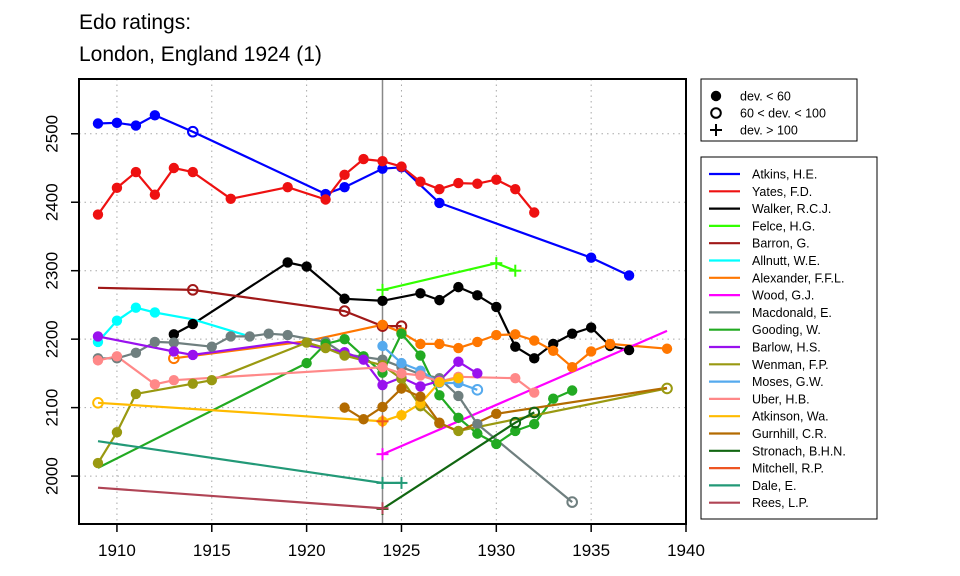 The height and width of the screenshot is (576, 960). What do you see at coordinates (382, 454) in the screenshot?
I see `series-wood-g-j-point-plus` at bounding box center [382, 454].